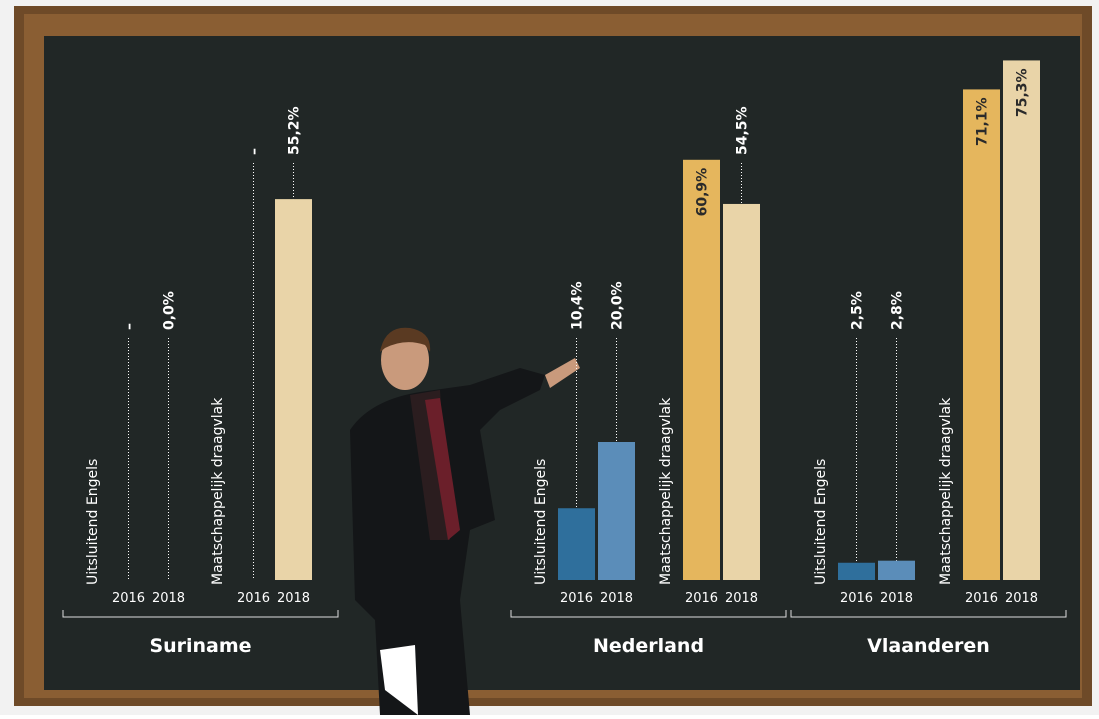 The image size is (1099, 719). I want to click on value-label: 75,3%, so click(1023, 92).